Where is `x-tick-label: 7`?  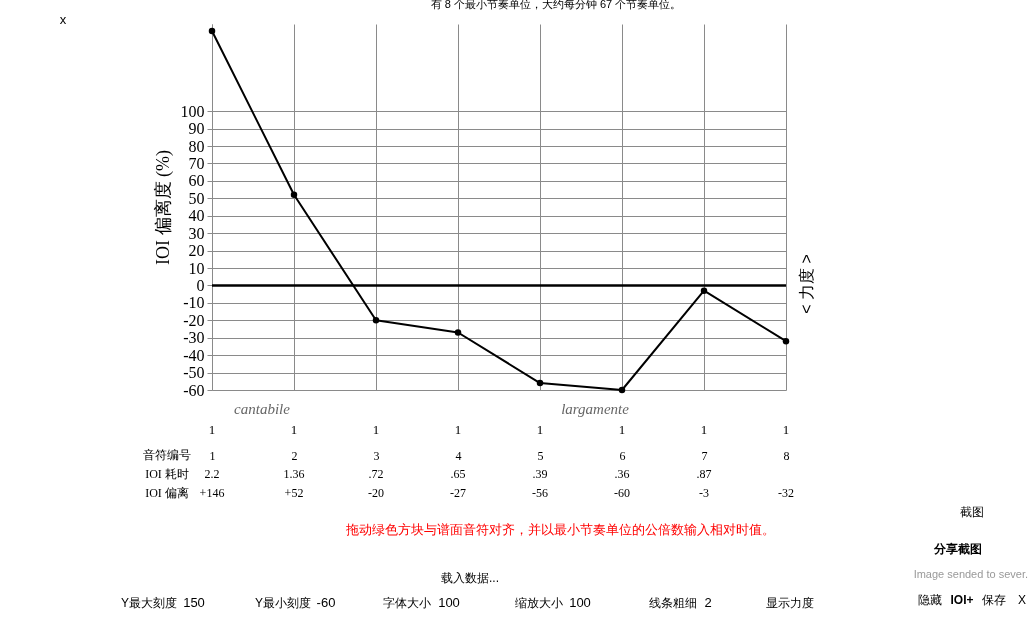
x-tick-label: 7 is located at coordinates (704, 455).